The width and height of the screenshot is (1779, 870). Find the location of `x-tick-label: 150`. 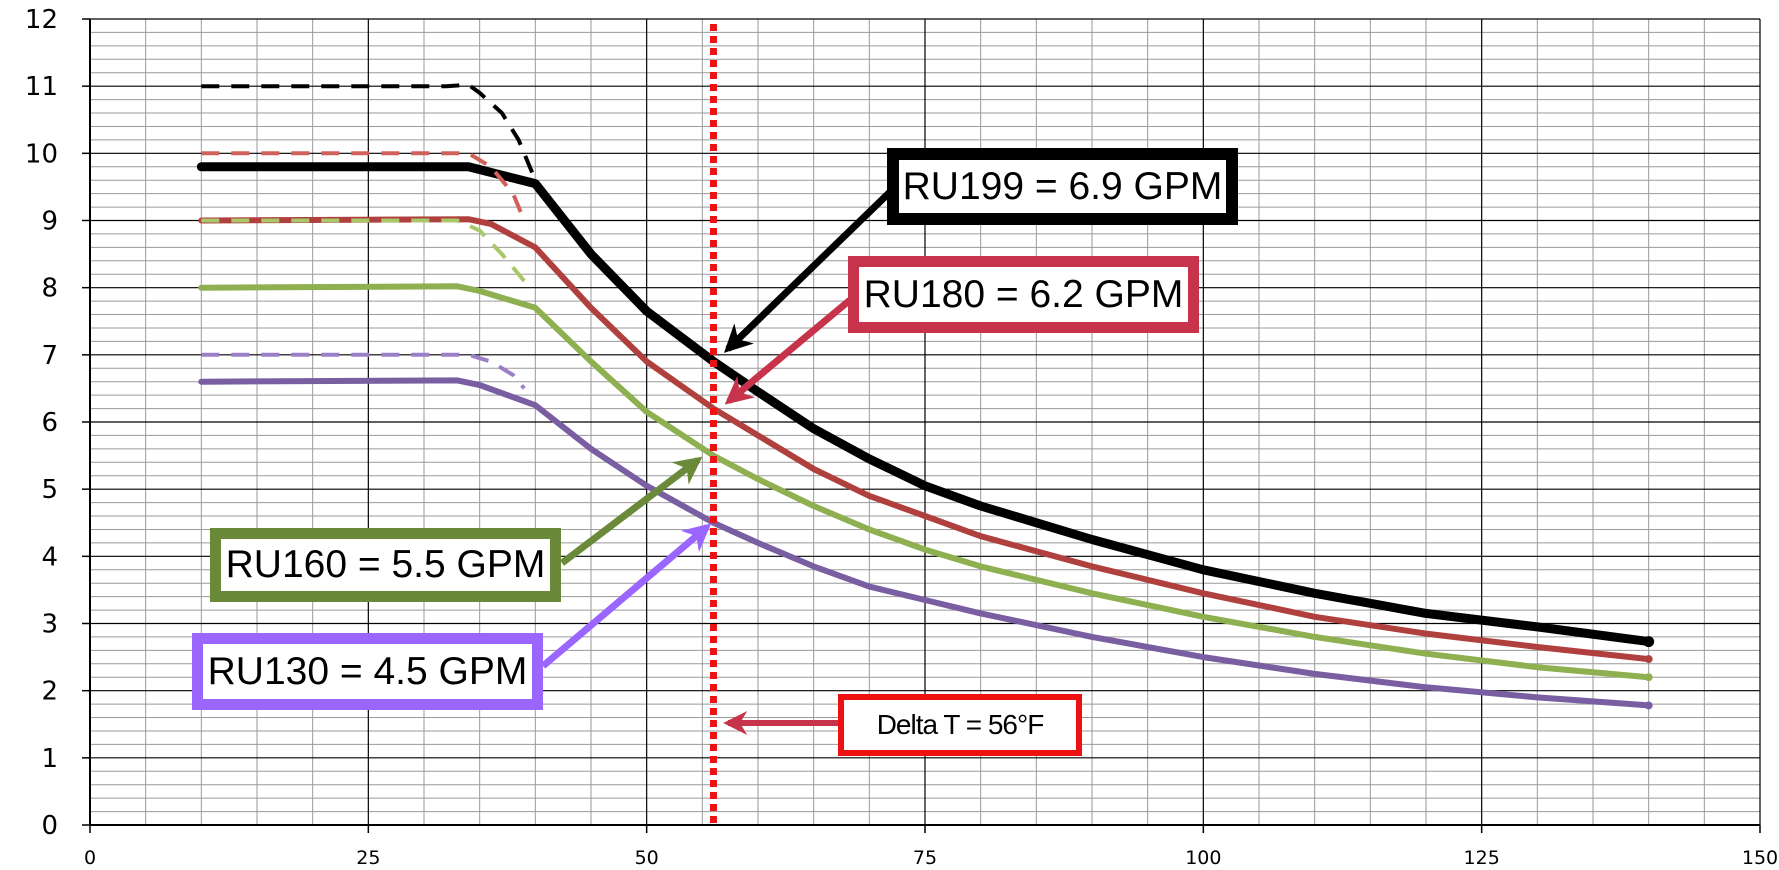

x-tick-label: 150 is located at coordinates (1760, 858).